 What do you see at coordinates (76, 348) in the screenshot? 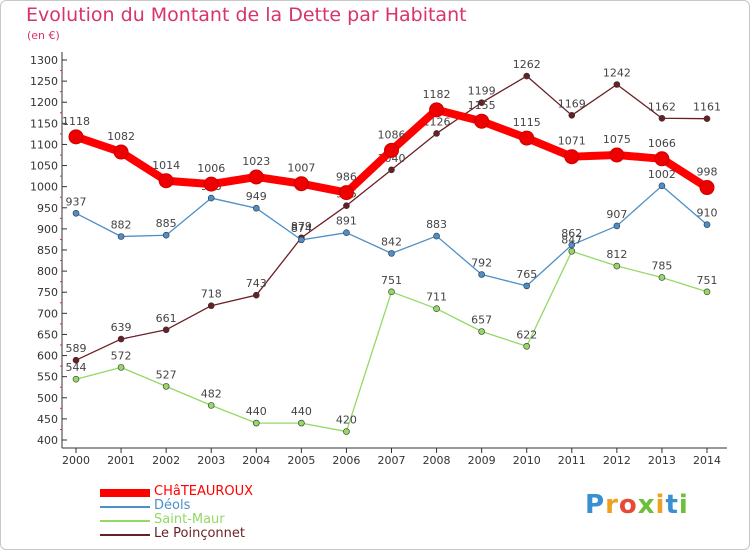
I see `data-label: 589` at bounding box center [76, 348].